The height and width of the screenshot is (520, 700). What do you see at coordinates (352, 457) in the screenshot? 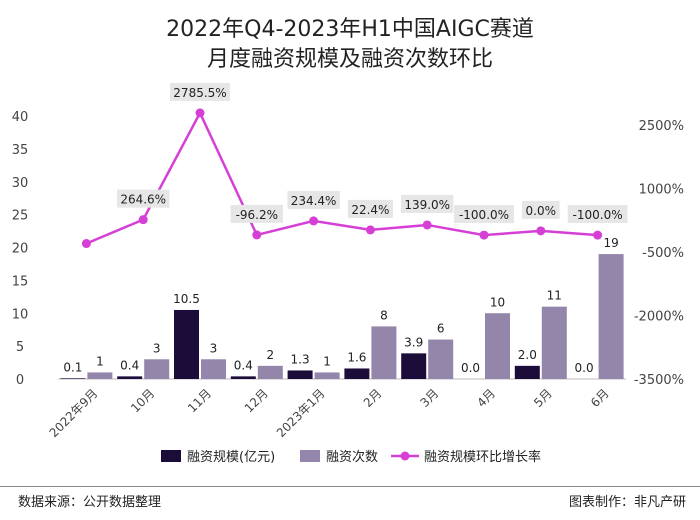
I see `legend-label-funding-count: 融资次数` at bounding box center [352, 457].